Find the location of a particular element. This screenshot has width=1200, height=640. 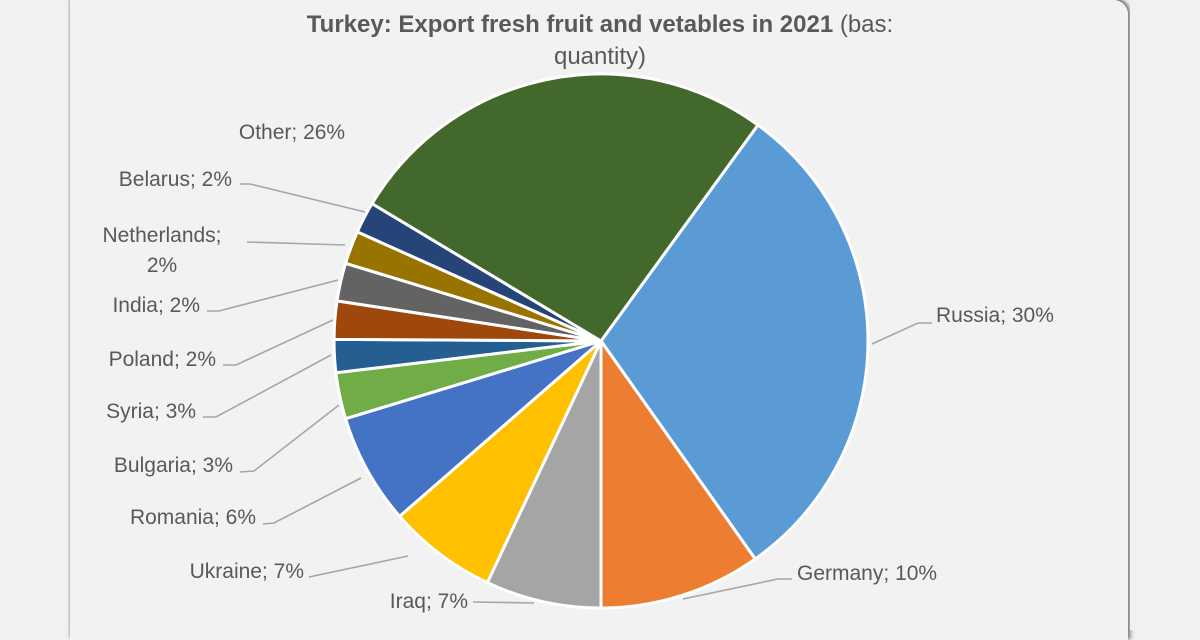

pie-slice-germany is located at coordinates (678, 474).